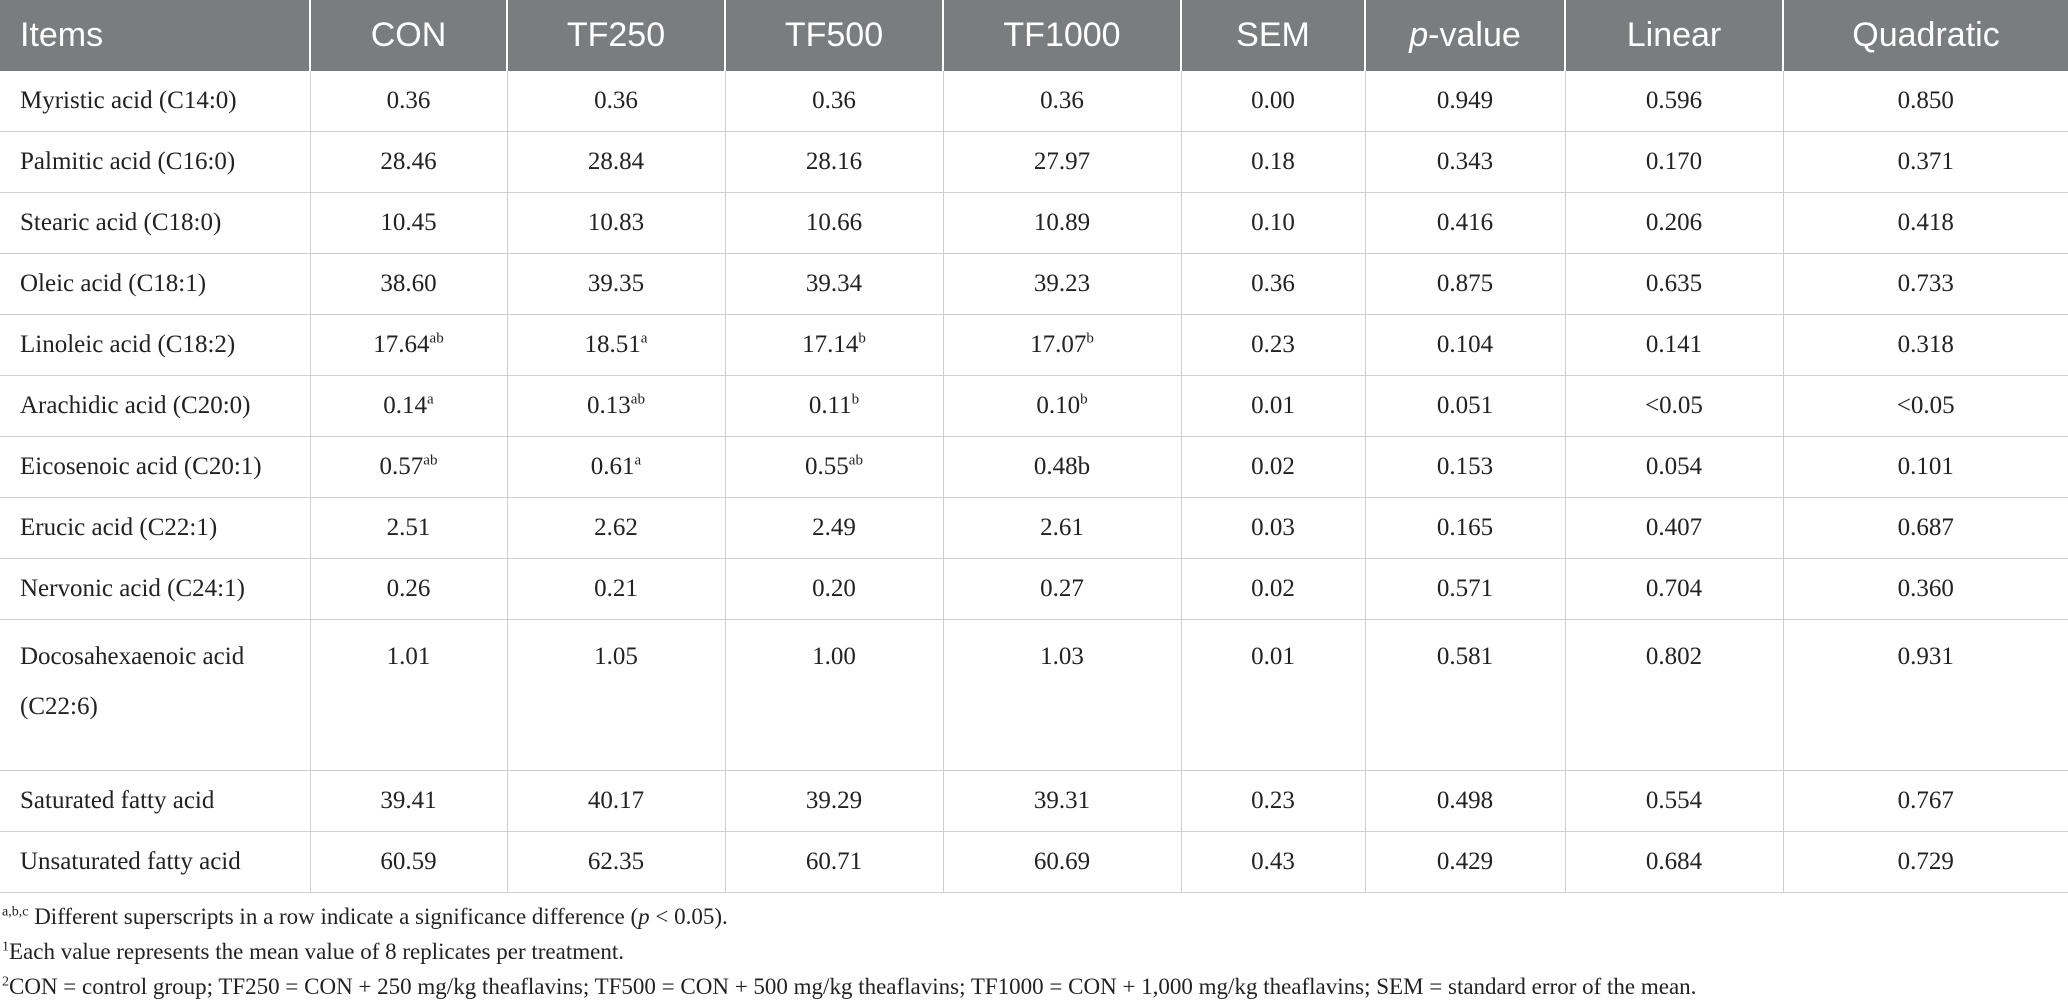 Image resolution: width=2068 pixels, height=1004 pixels. What do you see at coordinates (155, 284) in the screenshot?
I see `row-label: Oleic acid (C18:1)` at bounding box center [155, 284].